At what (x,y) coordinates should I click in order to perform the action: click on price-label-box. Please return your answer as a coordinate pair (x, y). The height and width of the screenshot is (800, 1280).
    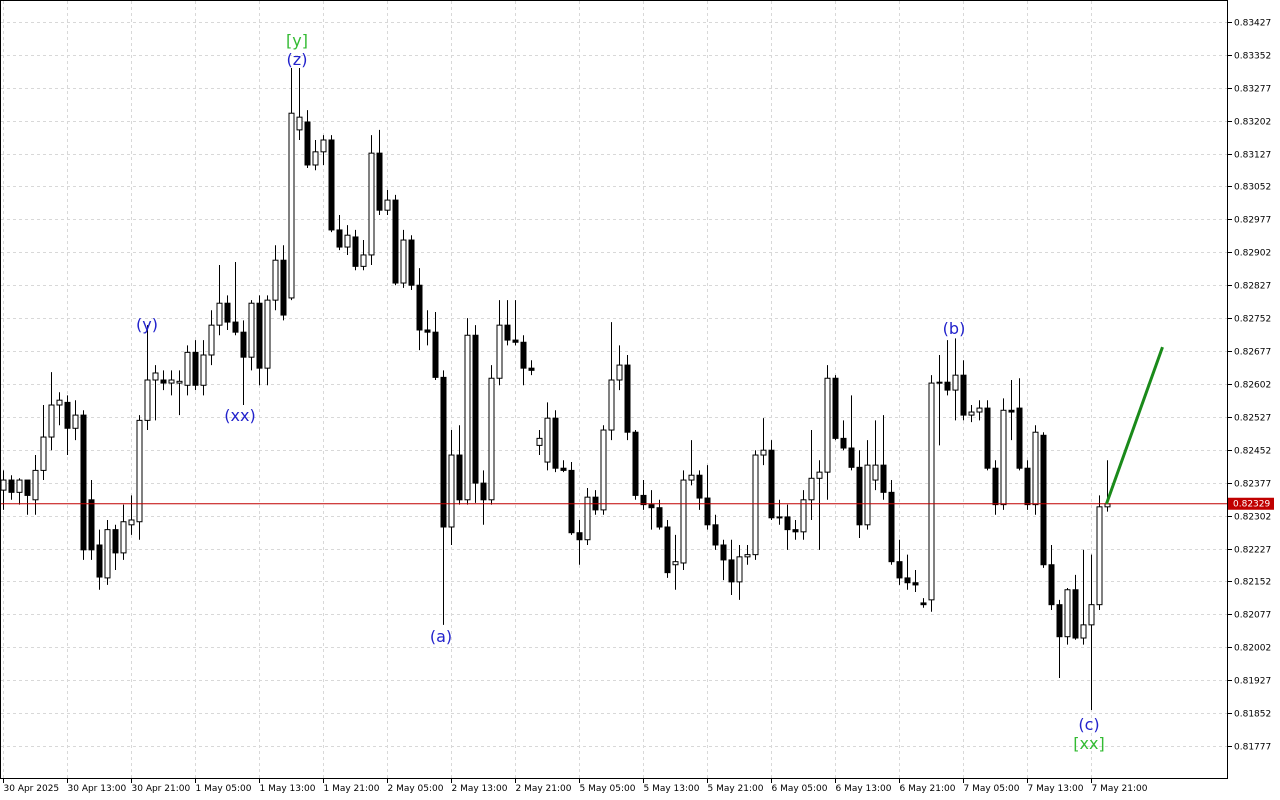
    Looking at the image, I should click on (1251, 503).